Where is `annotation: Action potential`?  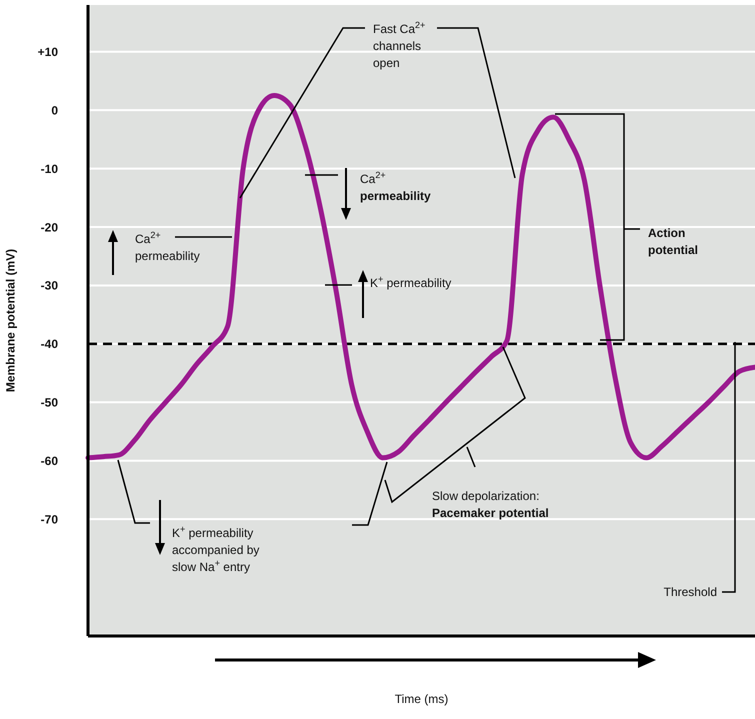 annotation: Action potential is located at coordinates (673, 241).